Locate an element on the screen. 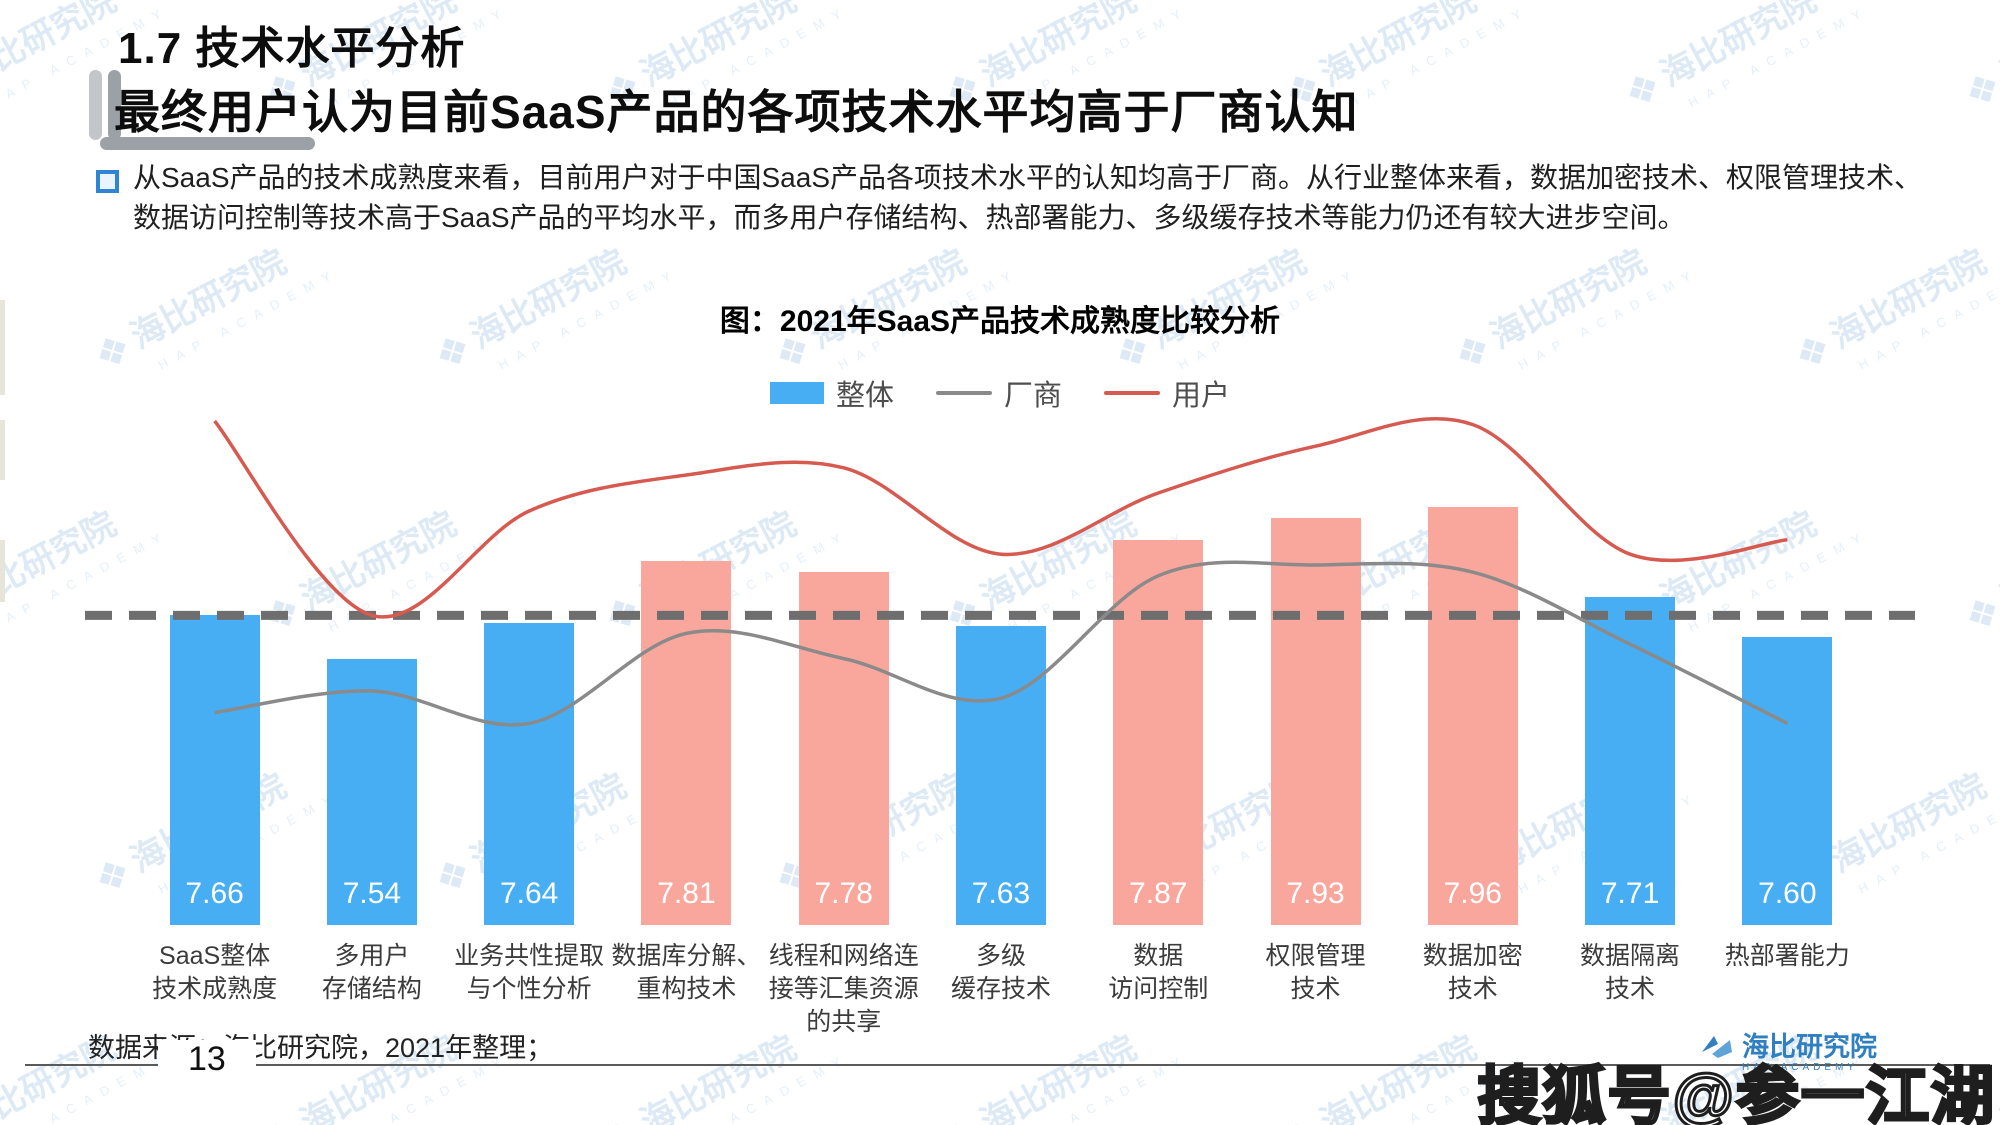  legend-swatch-user-line is located at coordinates (1132, 393).